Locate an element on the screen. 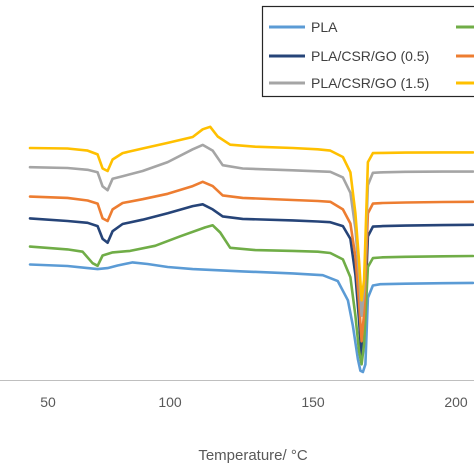 The image size is (474, 474). x-tick-label: 150 is located at coordinates (313, 402).